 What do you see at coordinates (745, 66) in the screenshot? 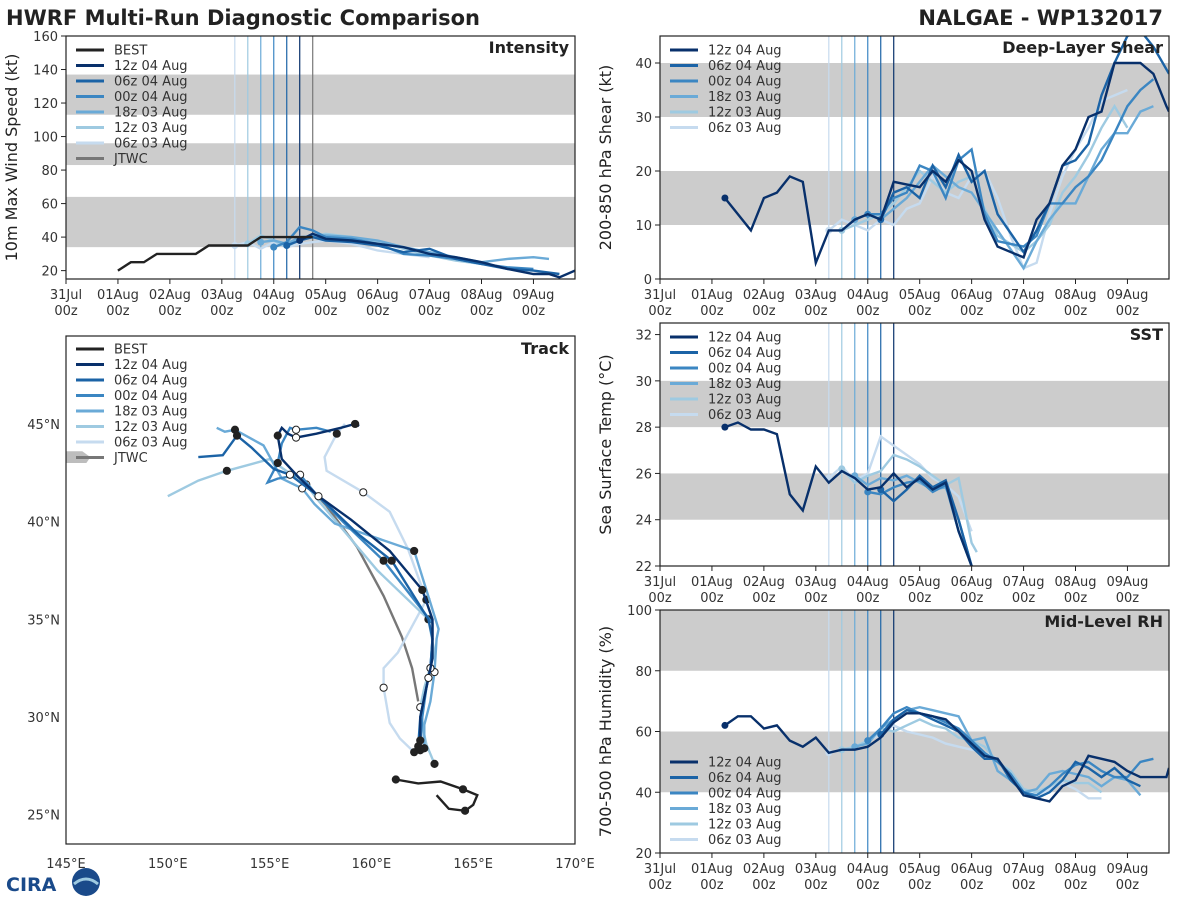
I see `legend-entry: 06z 04 Aug` at bounding box center [745, 66].